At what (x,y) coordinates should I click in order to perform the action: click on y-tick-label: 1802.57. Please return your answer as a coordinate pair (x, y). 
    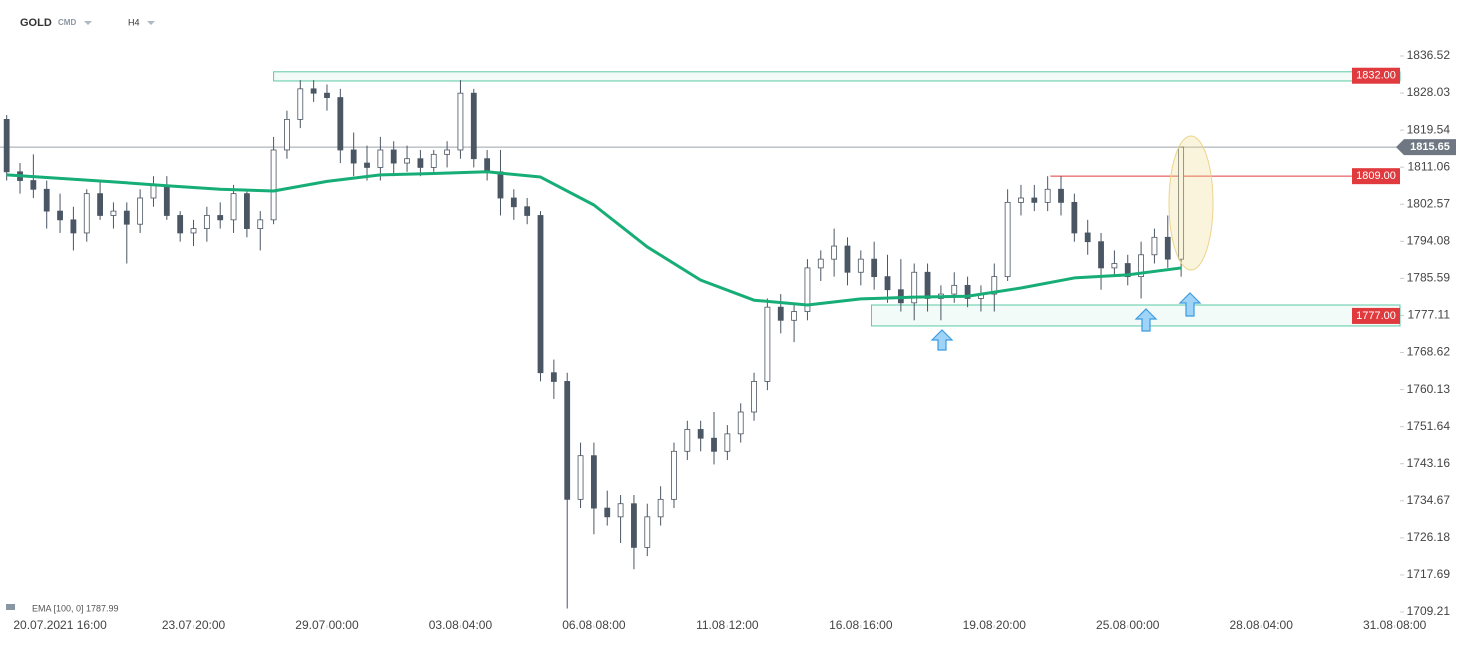
    Looking at the image, I should click on (1429, 203).